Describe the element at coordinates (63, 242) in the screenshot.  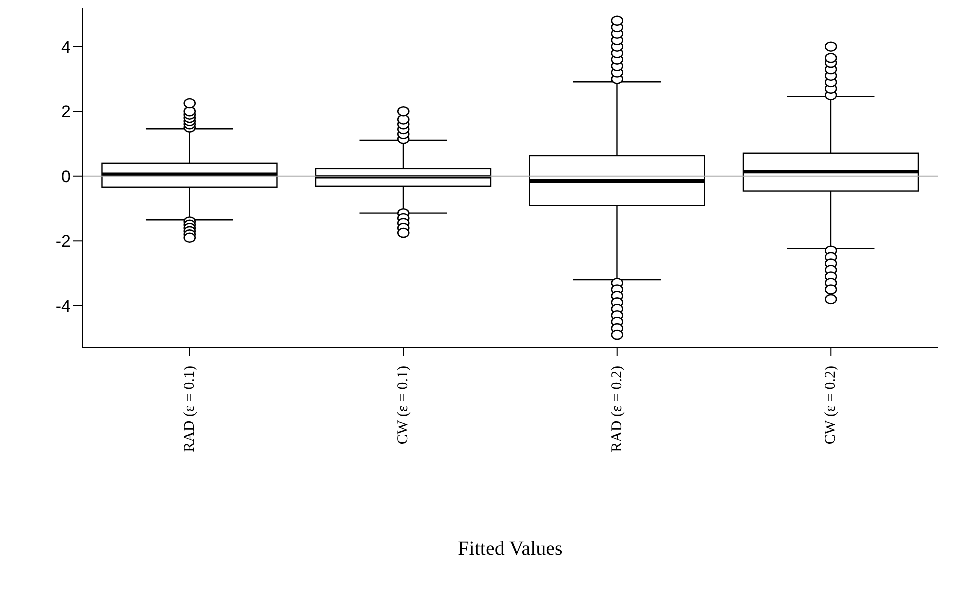
I see `y-tick-label: -2` at that location.